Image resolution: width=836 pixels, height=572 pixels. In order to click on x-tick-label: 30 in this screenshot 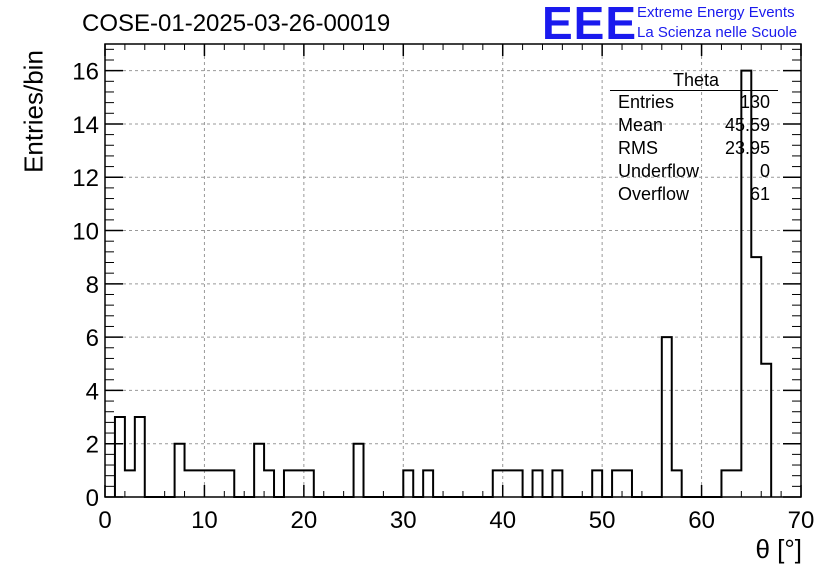, I will do `click(403, 520)`.